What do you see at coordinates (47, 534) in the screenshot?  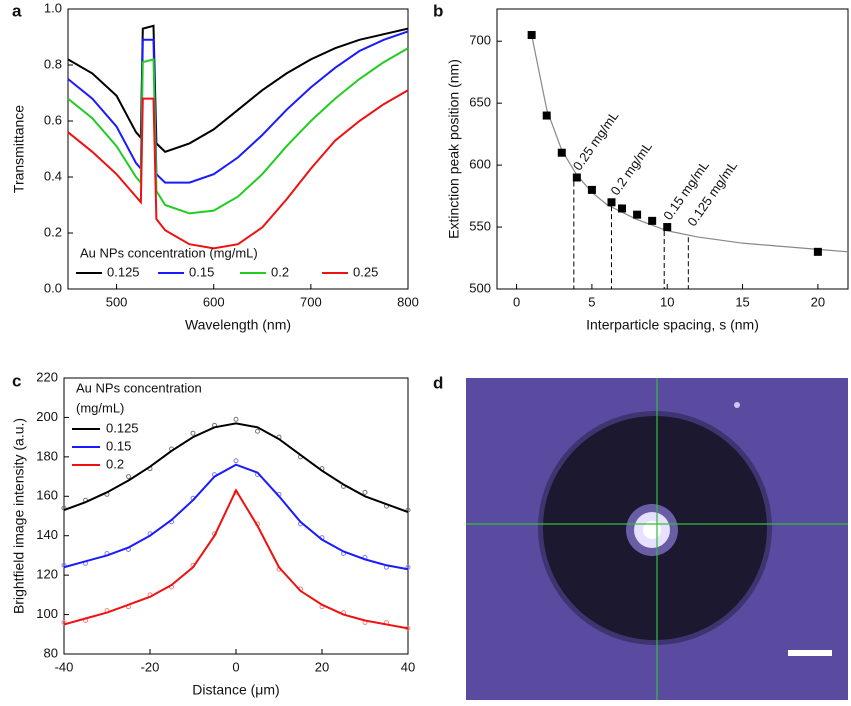 I see `y-tick-label: 140` at bounding box center [47, 534].